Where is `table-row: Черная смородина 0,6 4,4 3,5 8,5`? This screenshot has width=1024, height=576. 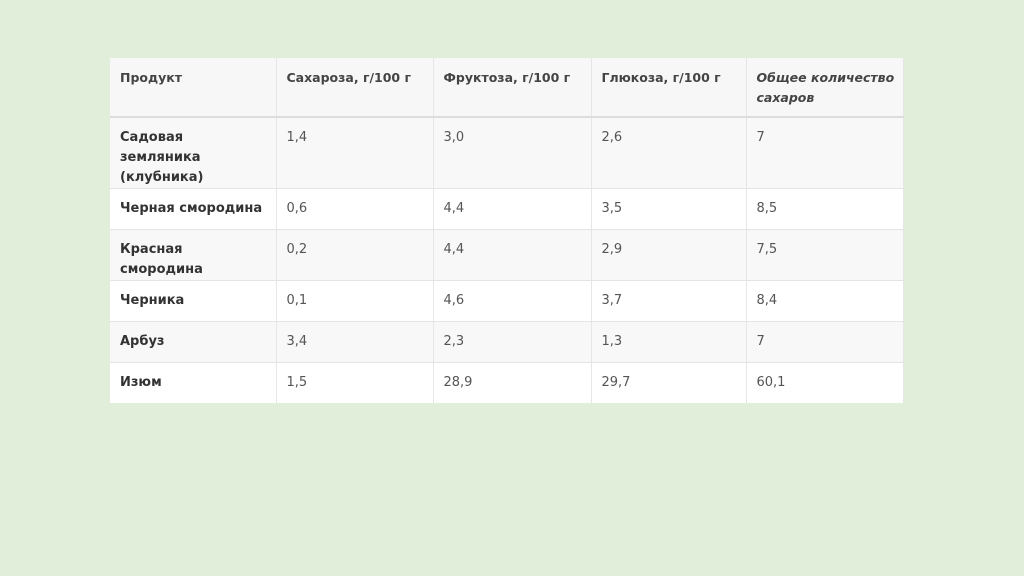 table-row: Черная смородина 0,6 4,4 3,5 8,5 is located at coordinates (507, 209).